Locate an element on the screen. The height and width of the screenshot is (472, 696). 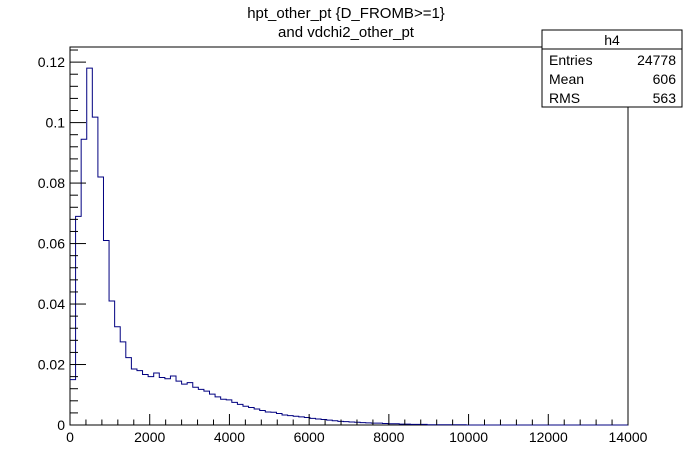
y-tick-label: 0.02 is located at coordinates (51, 365).